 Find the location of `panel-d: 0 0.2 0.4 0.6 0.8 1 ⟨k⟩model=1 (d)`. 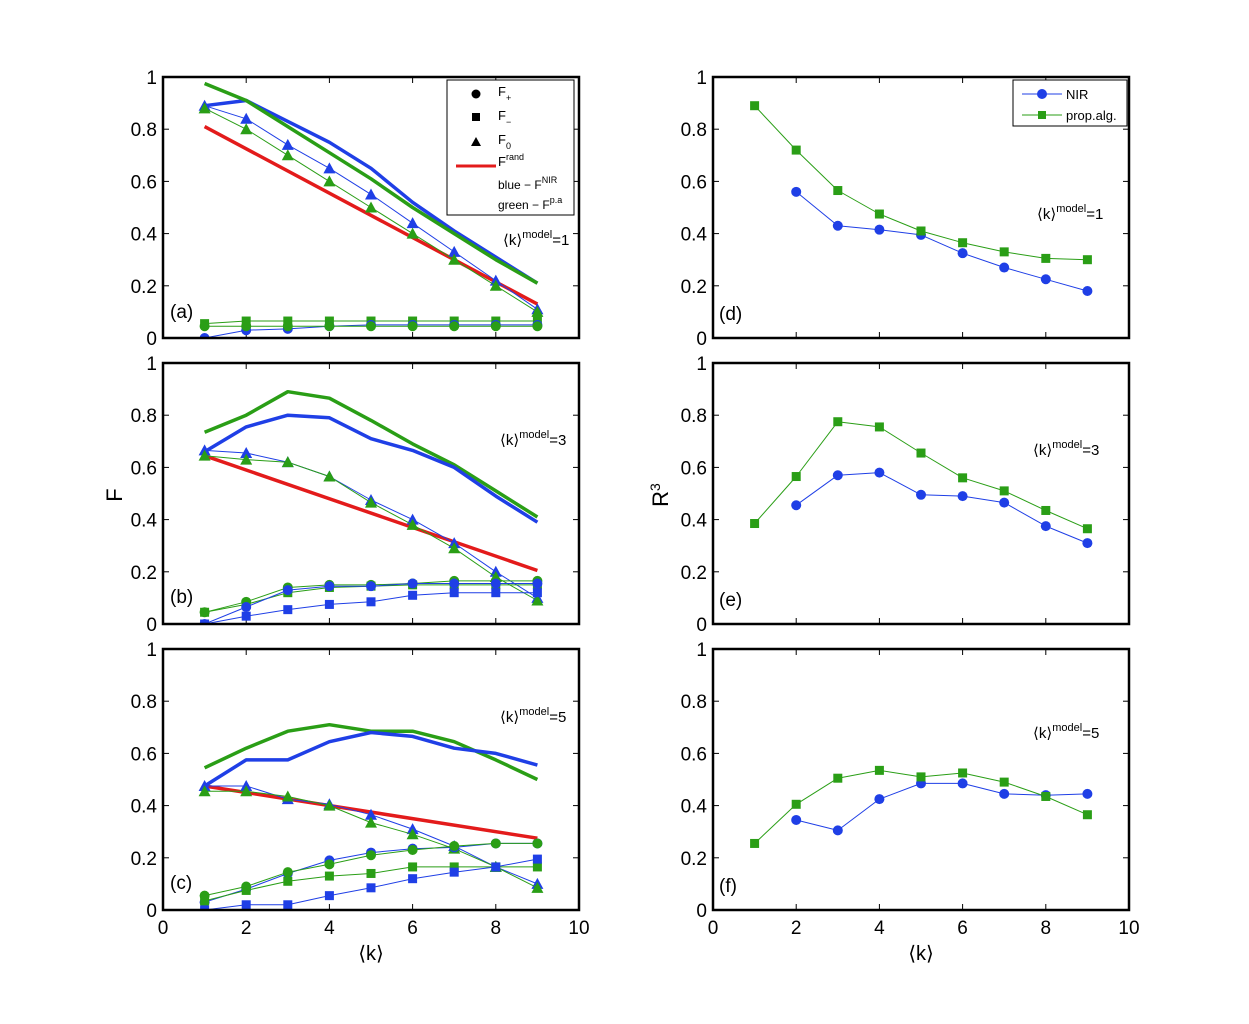

panel-d: 0 0.2 0.4 0.6 0.8 1 ⟨k⟩model=1 (d) is located at coordinates (906, 209).